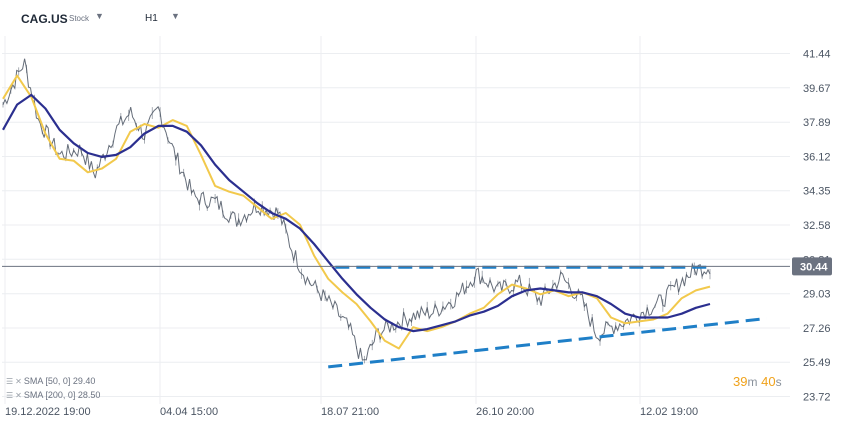 Image resolution: width=859 pixels, height=427 pixels. Describe the element at coordinates (817, 55) in the screenshot. I see `y-tick-label: 41.44` at that location.